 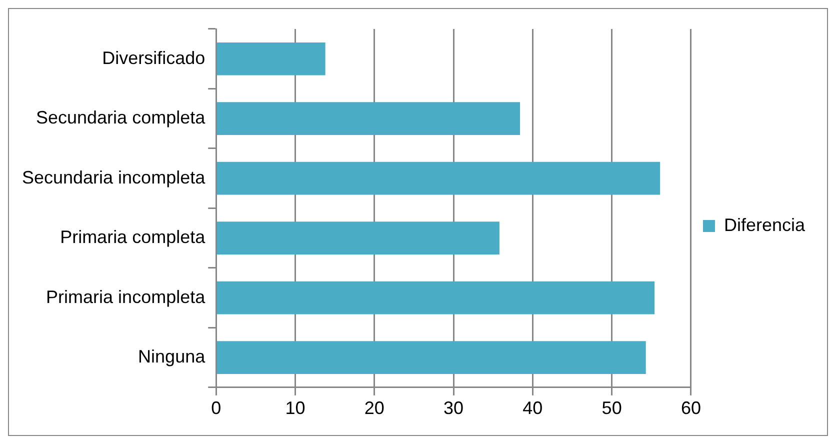 I want to click on x-tick-label: 50, so click(x=612, y=408).